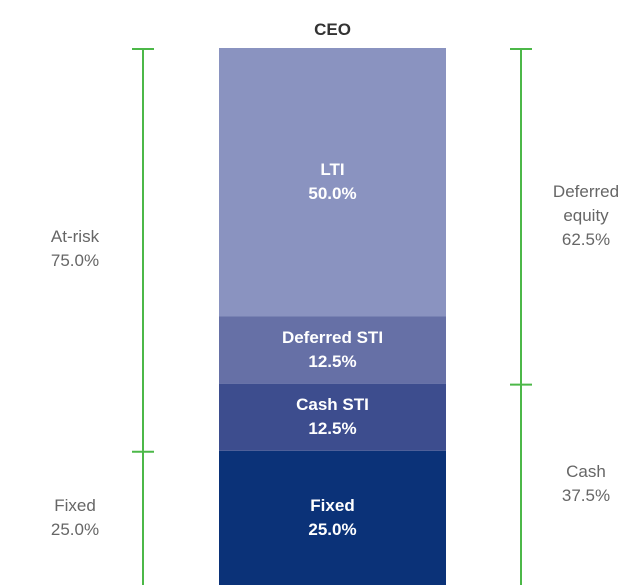 Image resolution: width=637 pixels, height=585 pixels. What do you see at coordinates (75, 529) in the screenshot?
I see `bracket-value: 25.0%` at bounding box center [75, 529].